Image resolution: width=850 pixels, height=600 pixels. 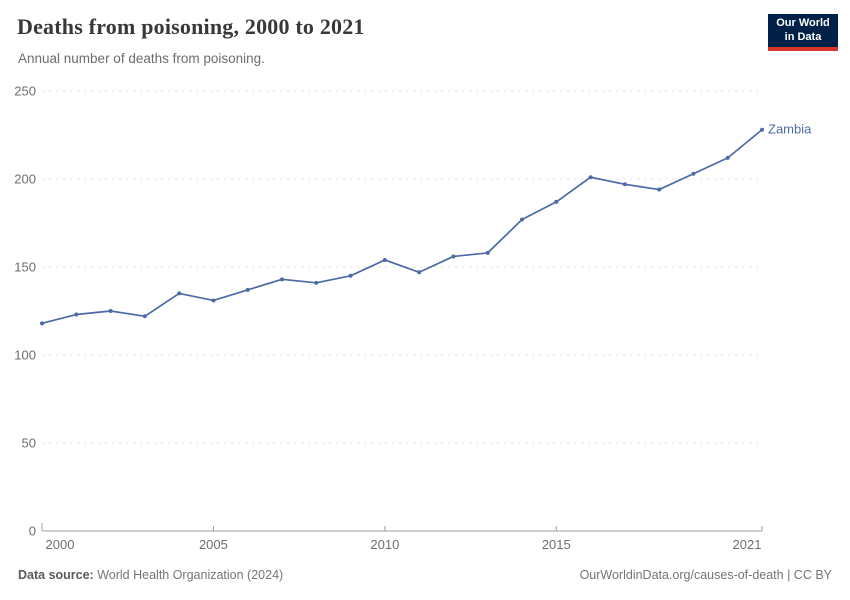 What do you see at coordinates (141, 58) in the screenshot?
I see `page-subtitle: Annual number of deaths from poisoning.` at bounding box center [141, 58].